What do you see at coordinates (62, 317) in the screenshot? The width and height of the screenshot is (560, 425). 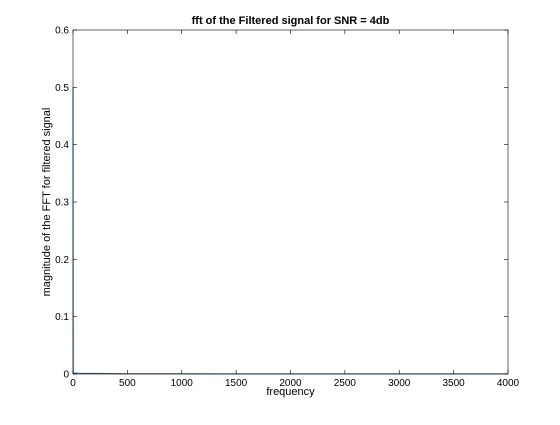 I see `y-tick-label: 0.1` at bounding box center [62, 317].